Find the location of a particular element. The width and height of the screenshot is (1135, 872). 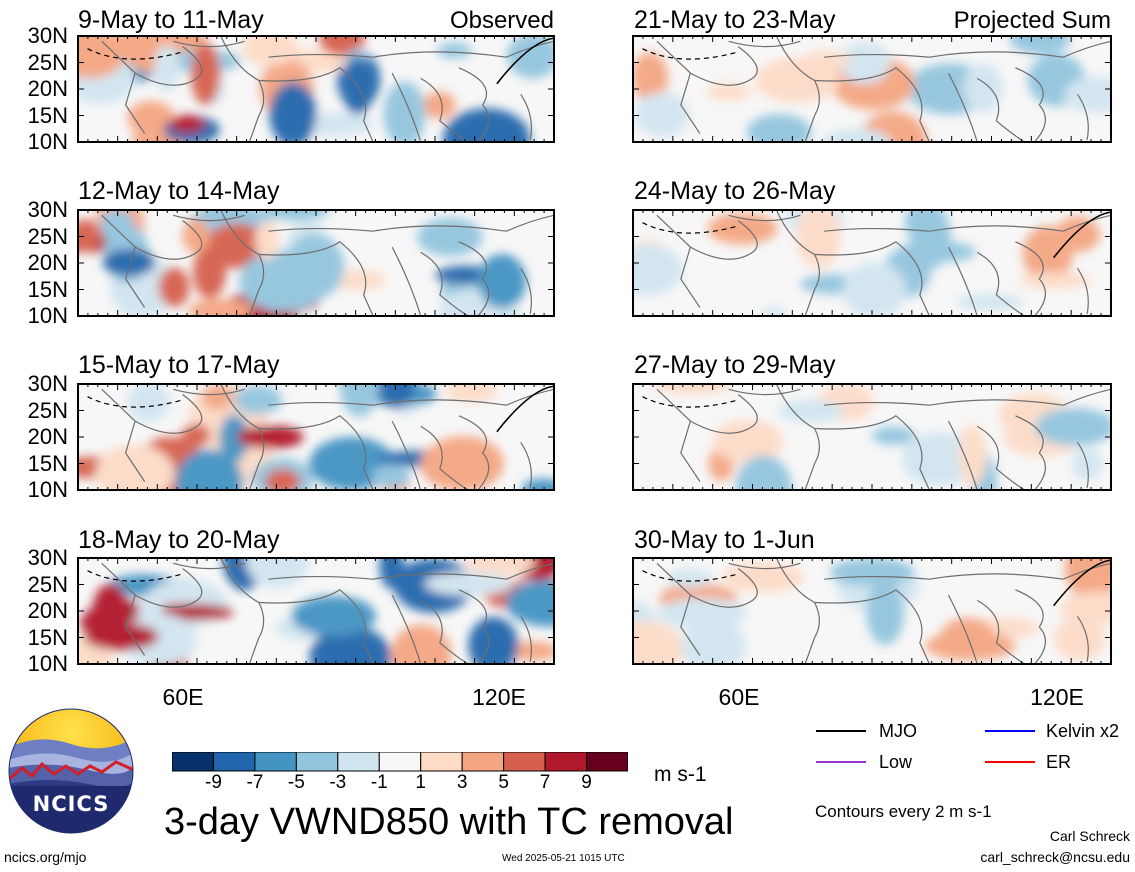

legend-swatches-right is located at coordinates (1010, 746).